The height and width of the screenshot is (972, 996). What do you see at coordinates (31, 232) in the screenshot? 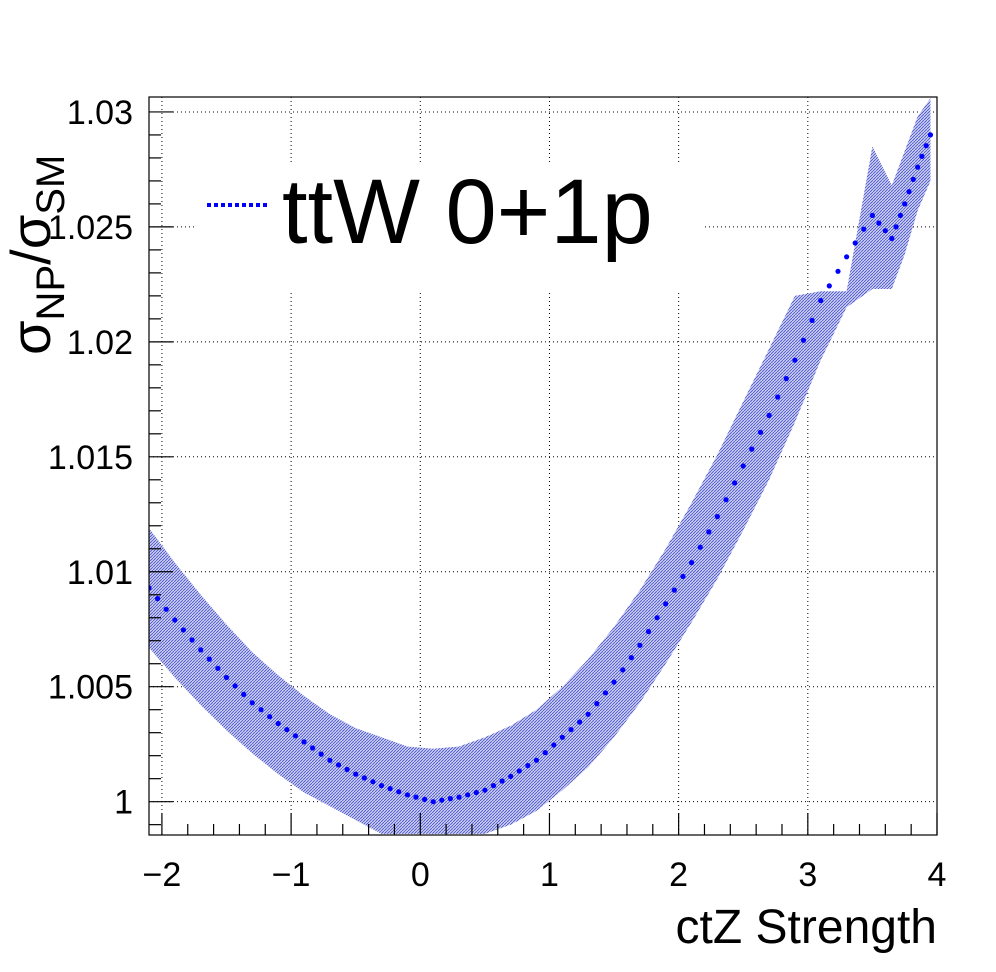
I see `y-axis-title-sigma-2: σ` at bounding box center [31, 232].